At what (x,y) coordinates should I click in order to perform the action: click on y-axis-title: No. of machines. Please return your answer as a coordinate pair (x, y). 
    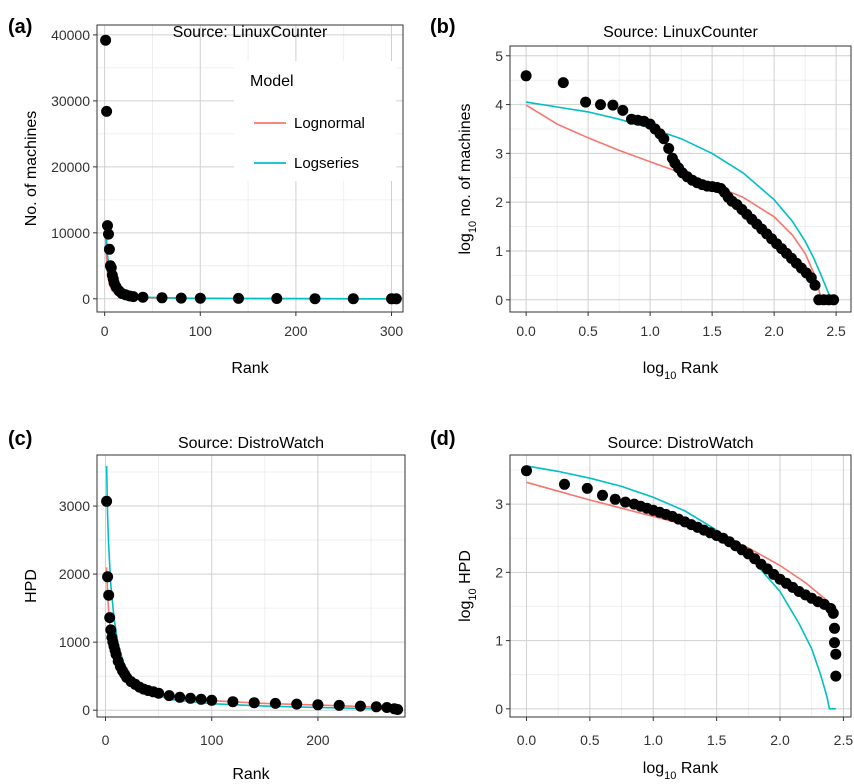
    Looking at the image, I should click on (31, 169).